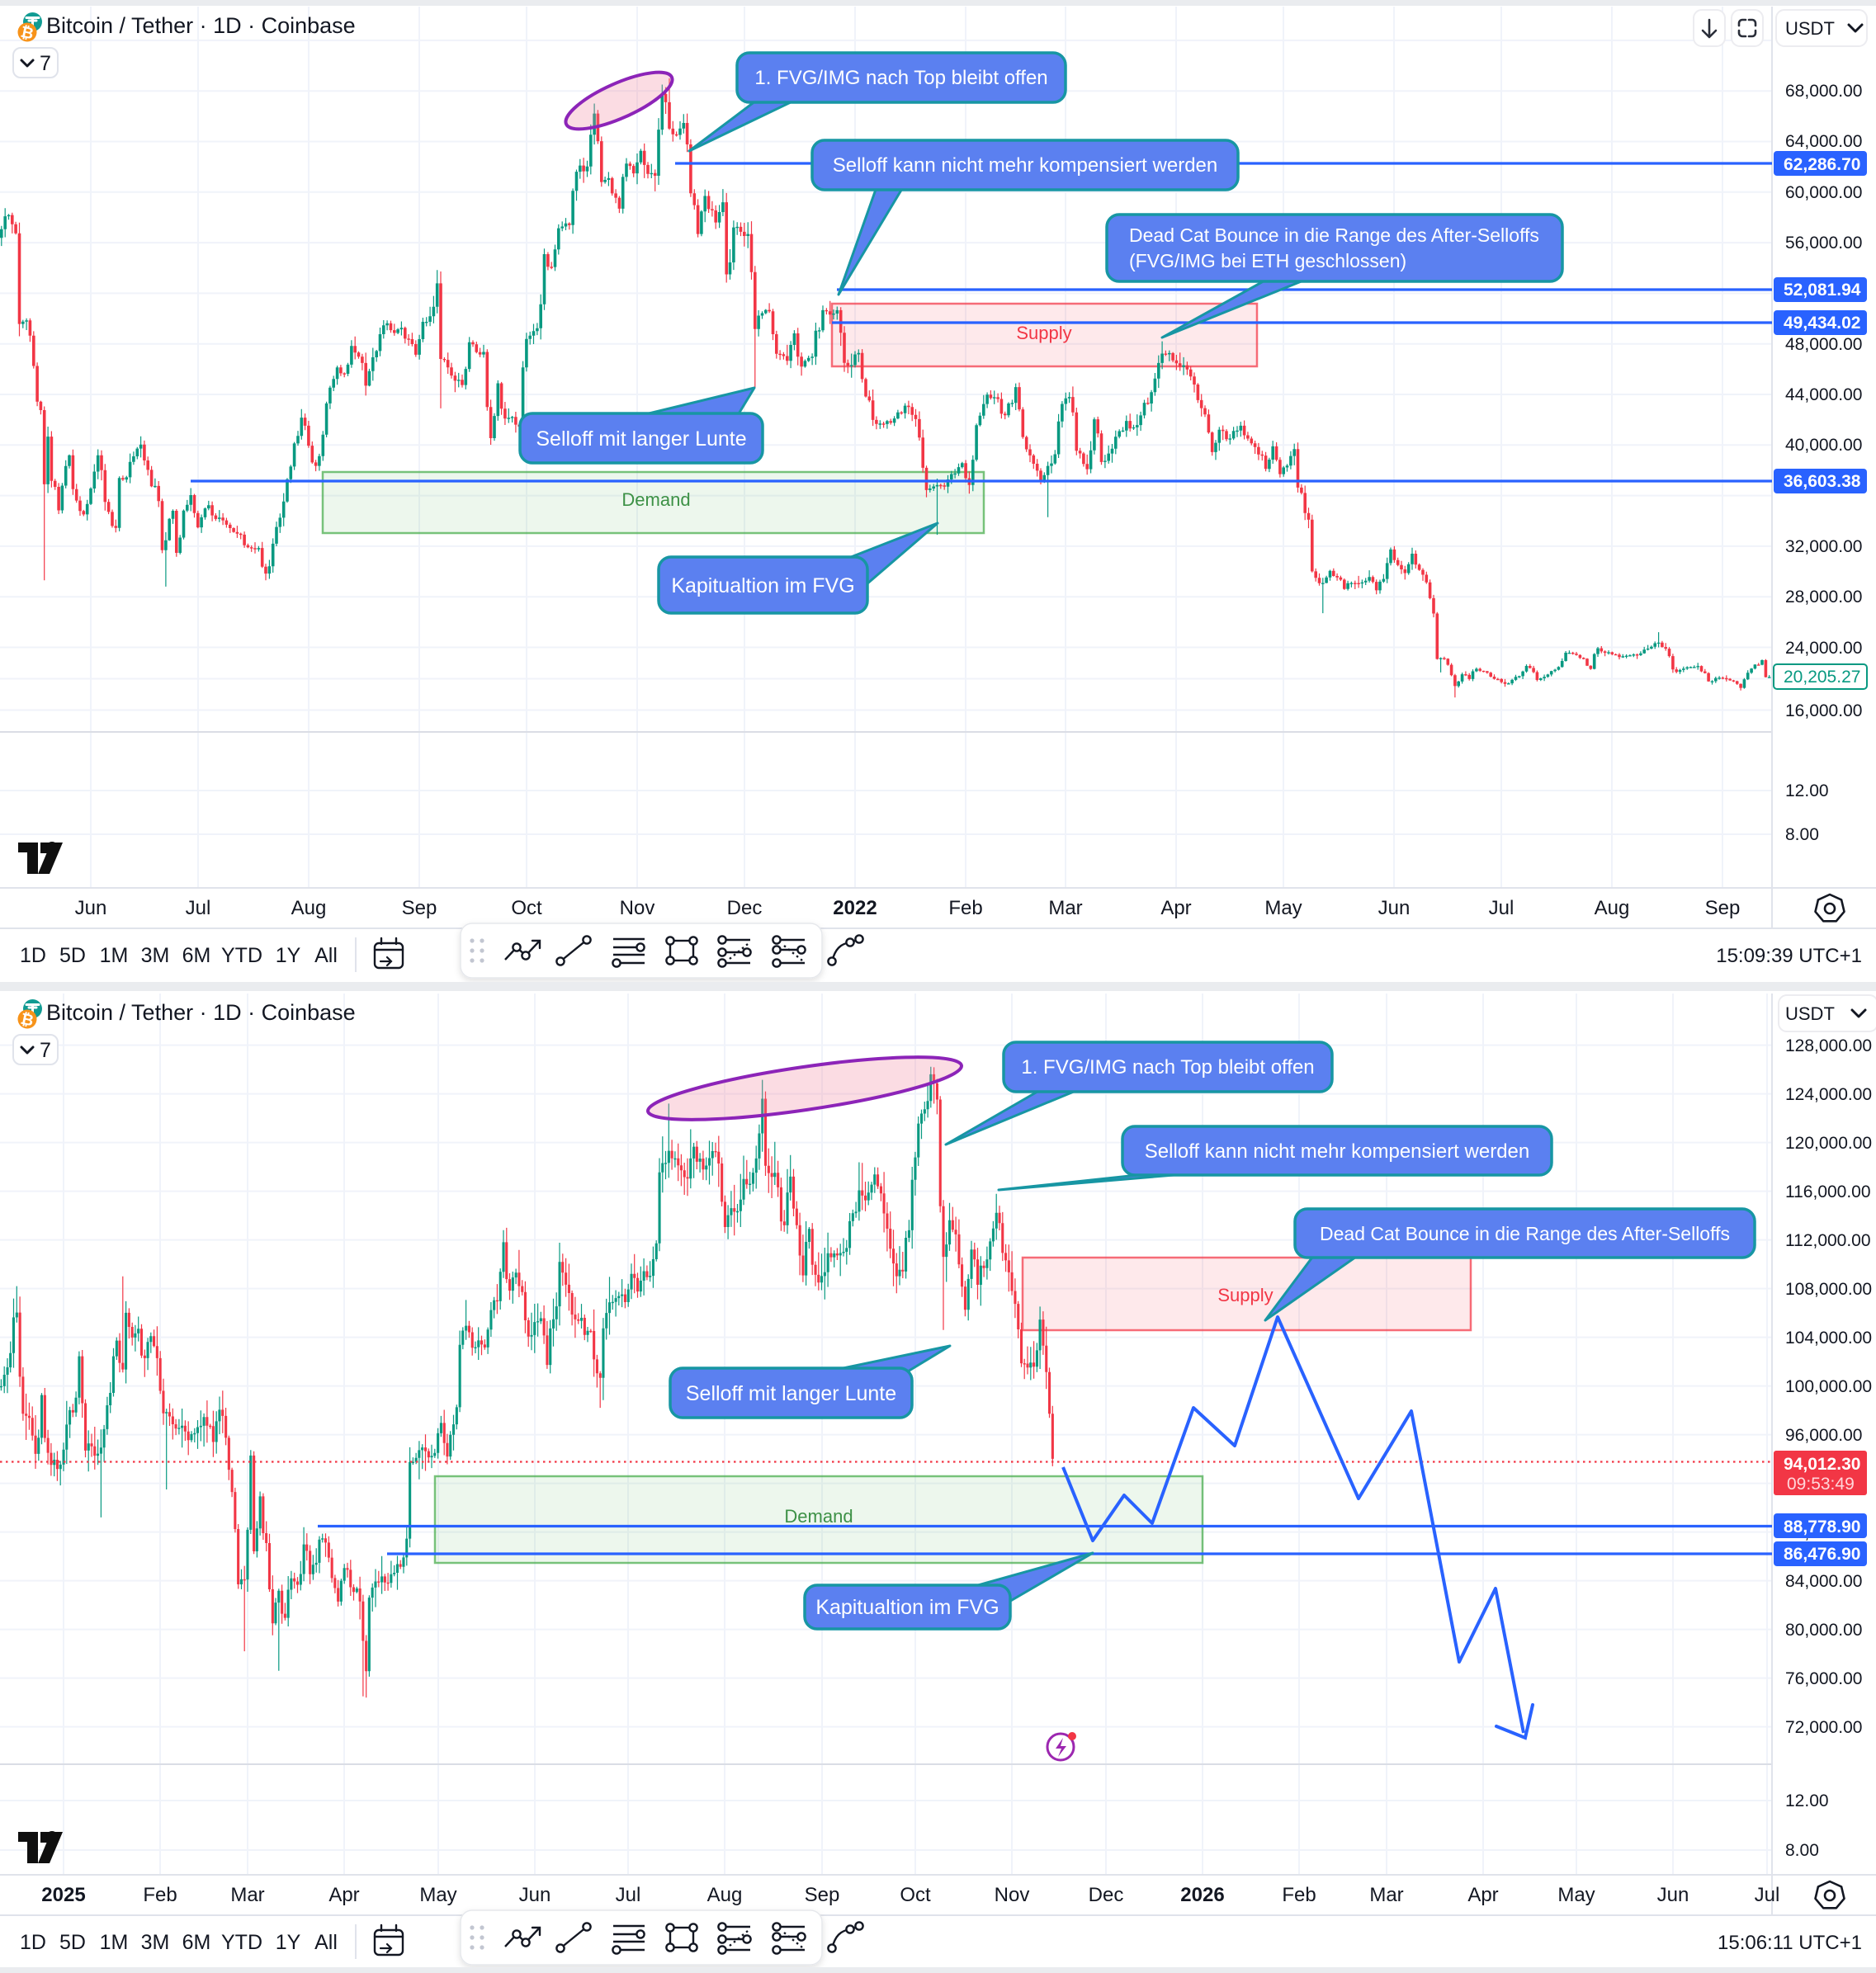 The width and height of the screenshot is (1876, 1973). What do you see at coordinates (1823, 243) in the screenshot?
I see `svg-text: 56,000.00` at bounding box center [1823, 243].